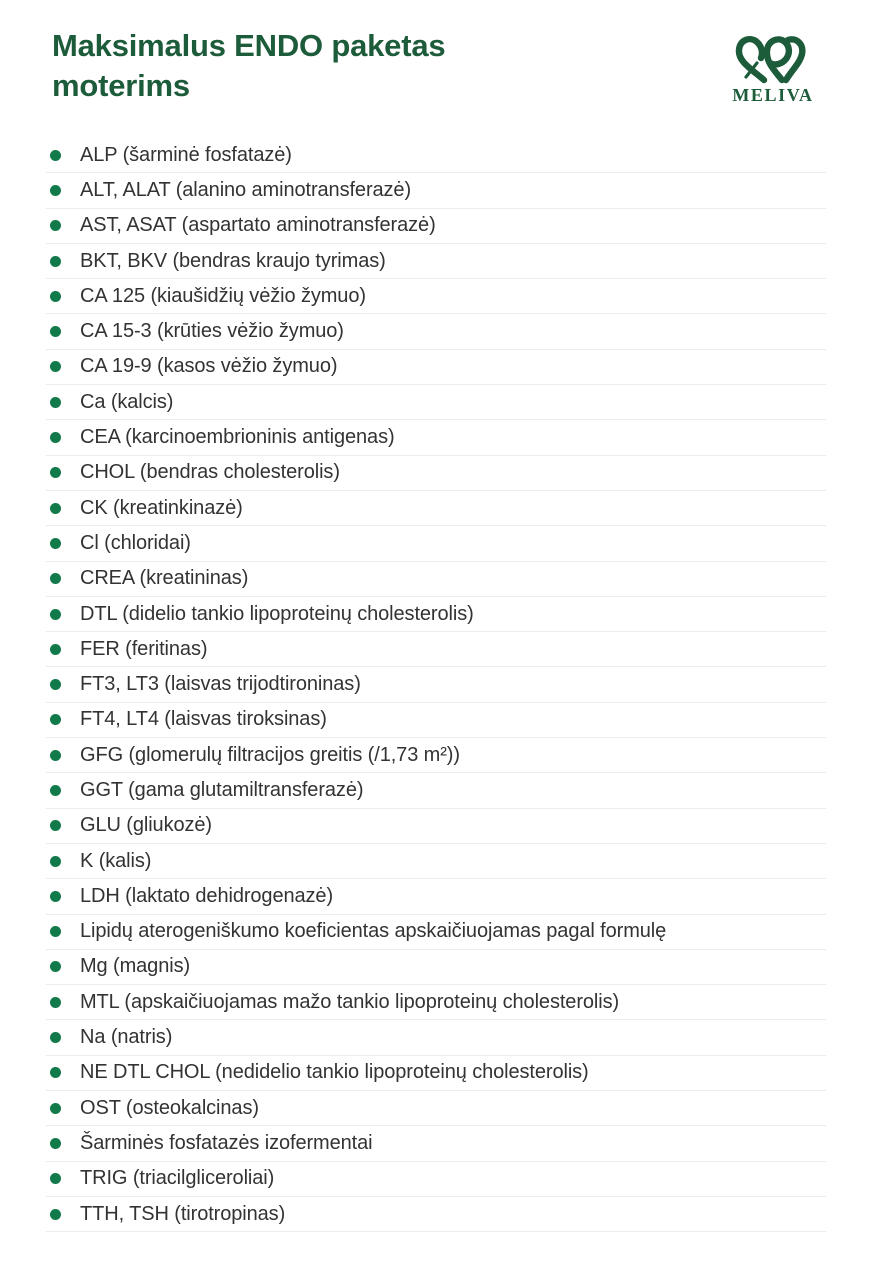 This screenshot has width=872, height=1280. I want to click on list-item-label: TTH, TSH (tirotropinas), so click(183, 1213).